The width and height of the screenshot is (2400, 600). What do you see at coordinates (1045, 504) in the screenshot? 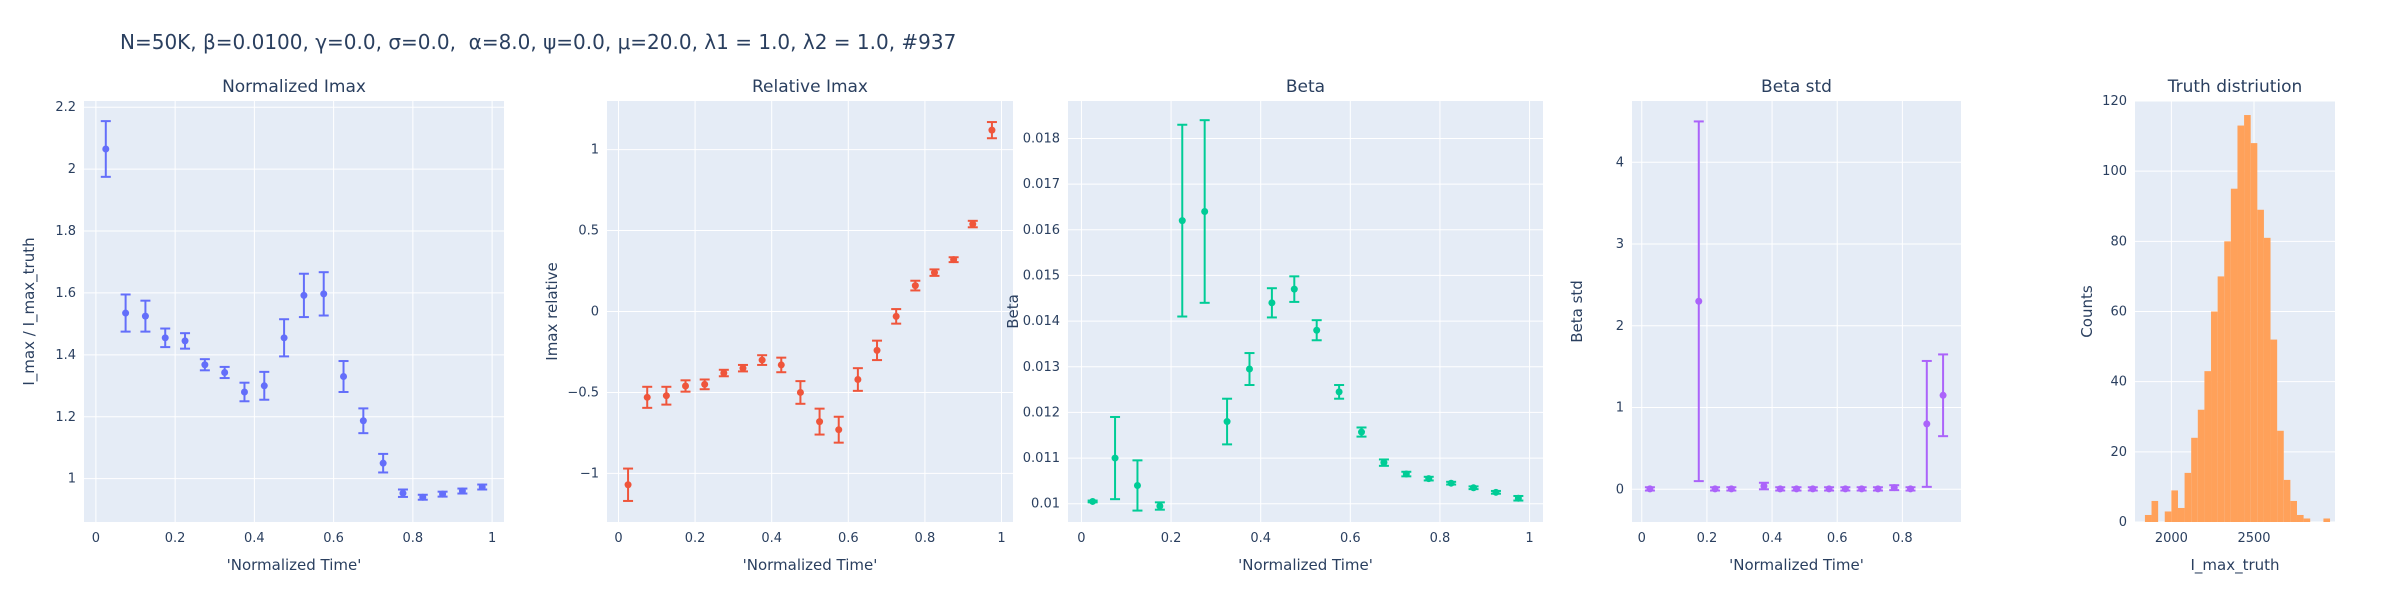
I see `chart-3-y-tick-label: 0.01` at bounding box center [1045, 504].